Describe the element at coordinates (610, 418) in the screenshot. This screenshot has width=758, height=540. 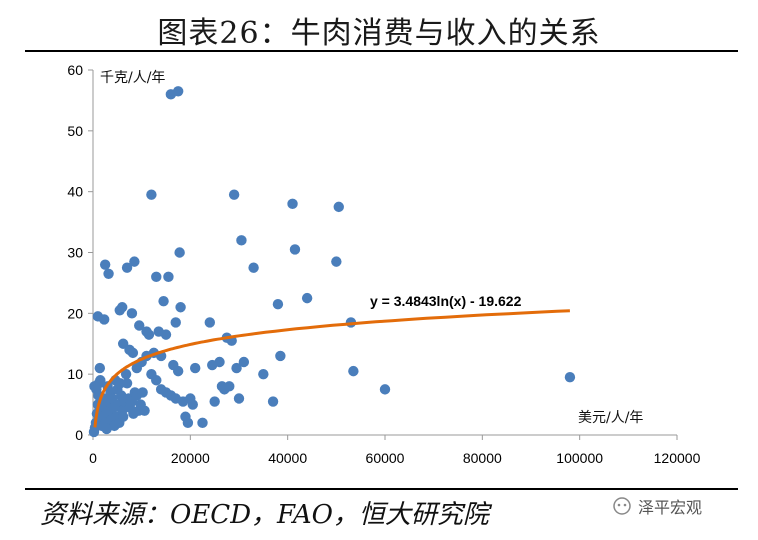
I see `x-axis-label: 美元/人/年` at that location.